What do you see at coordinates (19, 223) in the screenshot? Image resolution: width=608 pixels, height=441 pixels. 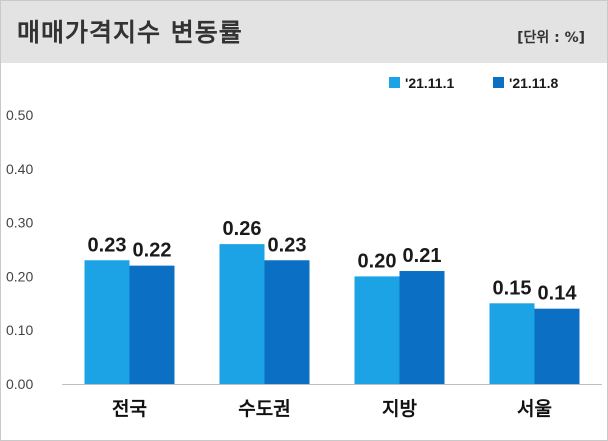 I see `y-tick-label: 0.30` at bounding box center [19, 223].